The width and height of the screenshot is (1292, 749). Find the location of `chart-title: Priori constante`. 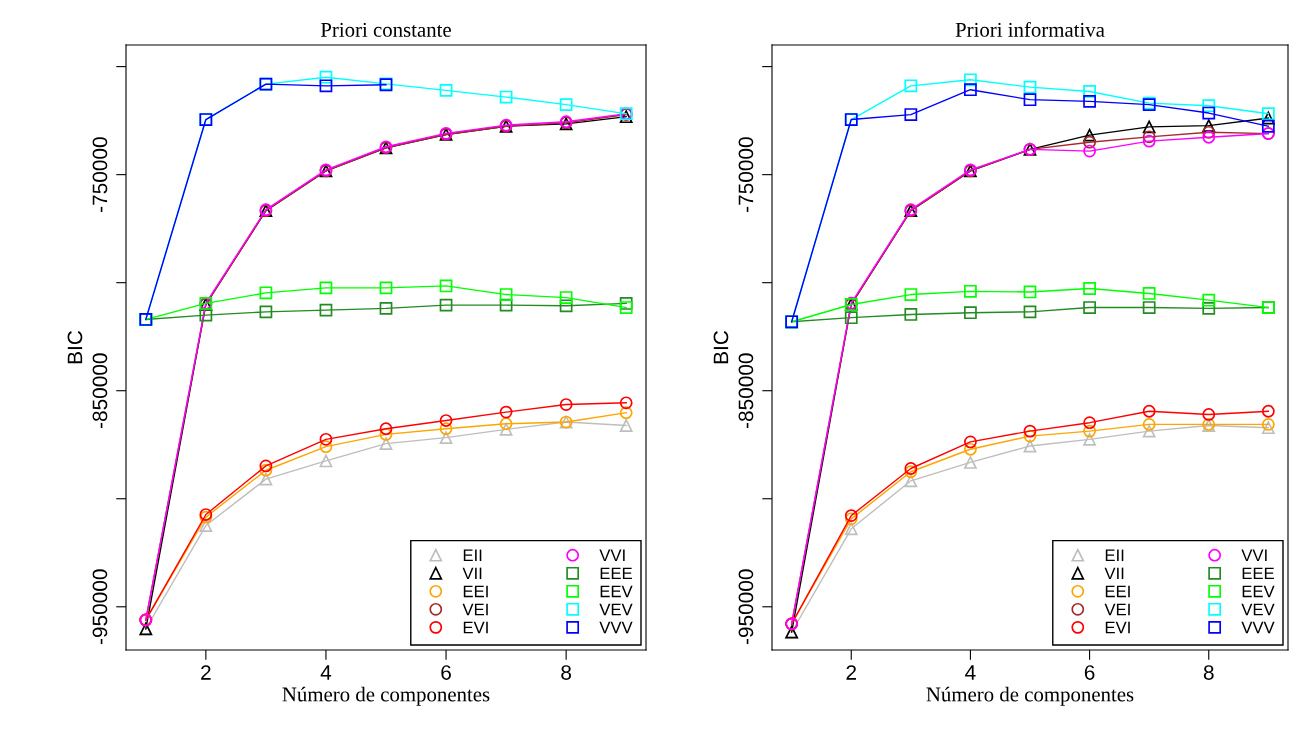

chart-title: Priori constante is located at coordinates (385, 29).